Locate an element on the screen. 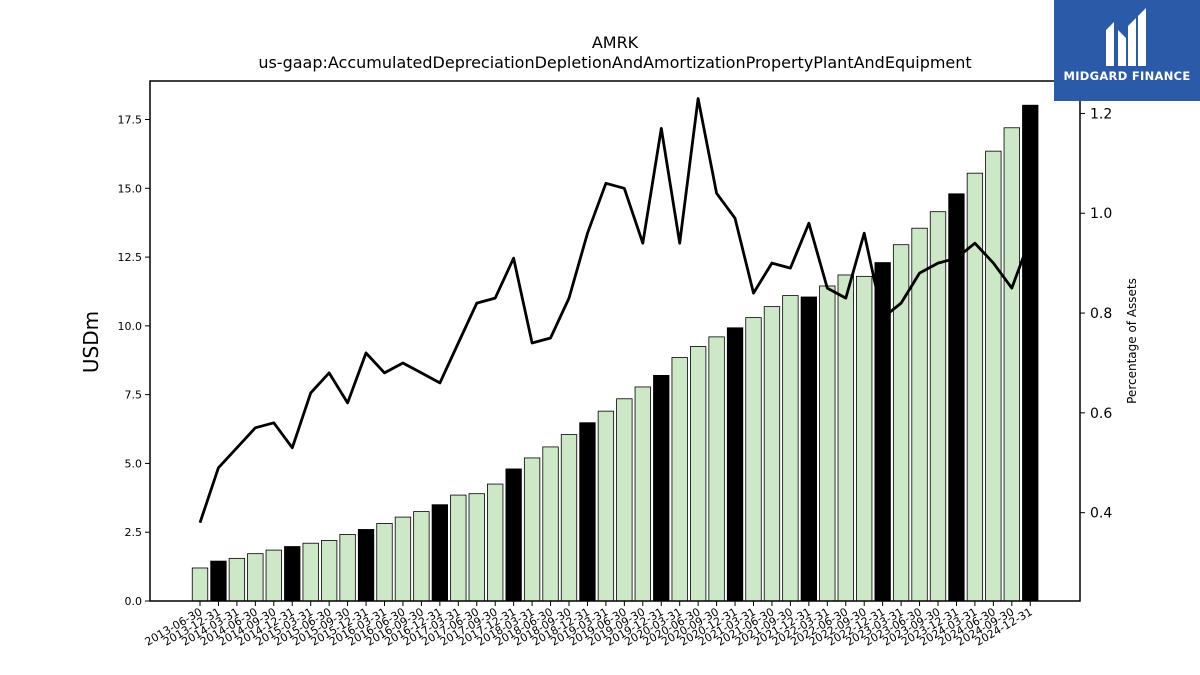 The height and width of the screenshot is (675, 1200). brand-name: MIDGARD FINANCE is located at coordinates (1127, 76).